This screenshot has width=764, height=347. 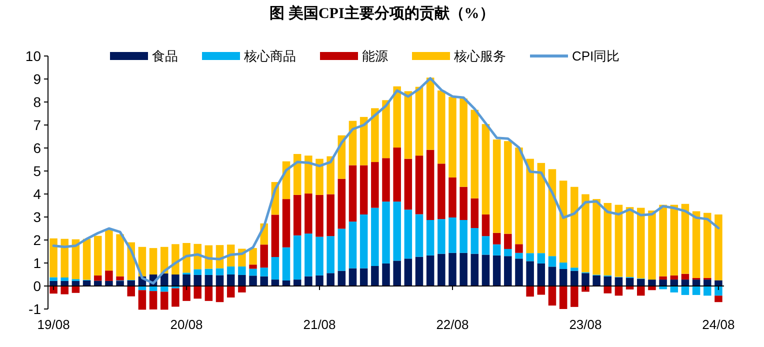 I want to click on y-tick-label: 7, so click(x=37, y=125).